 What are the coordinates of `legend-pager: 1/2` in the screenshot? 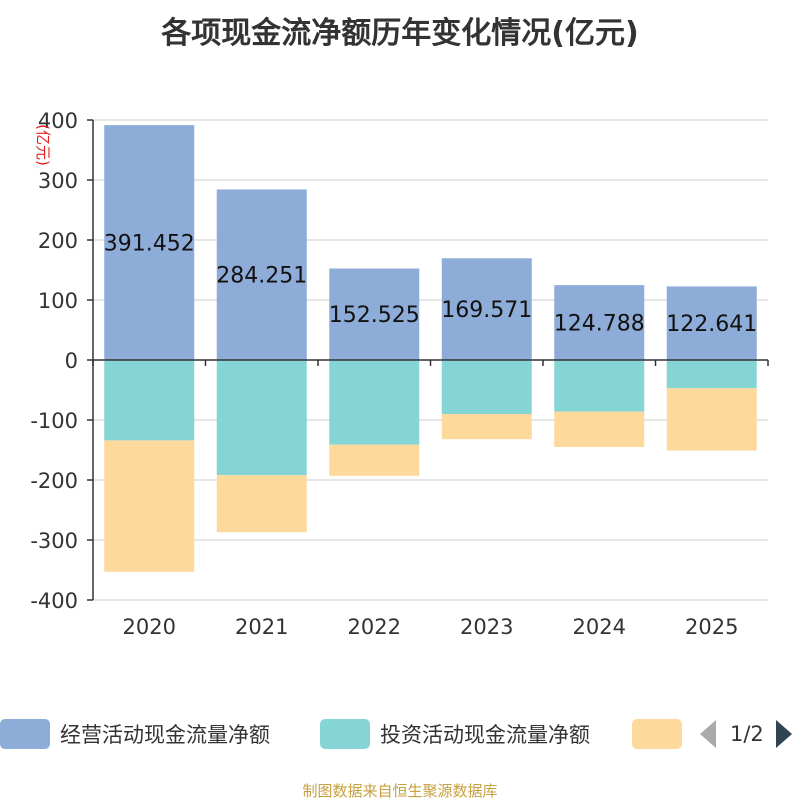 It's located at (746, 734).